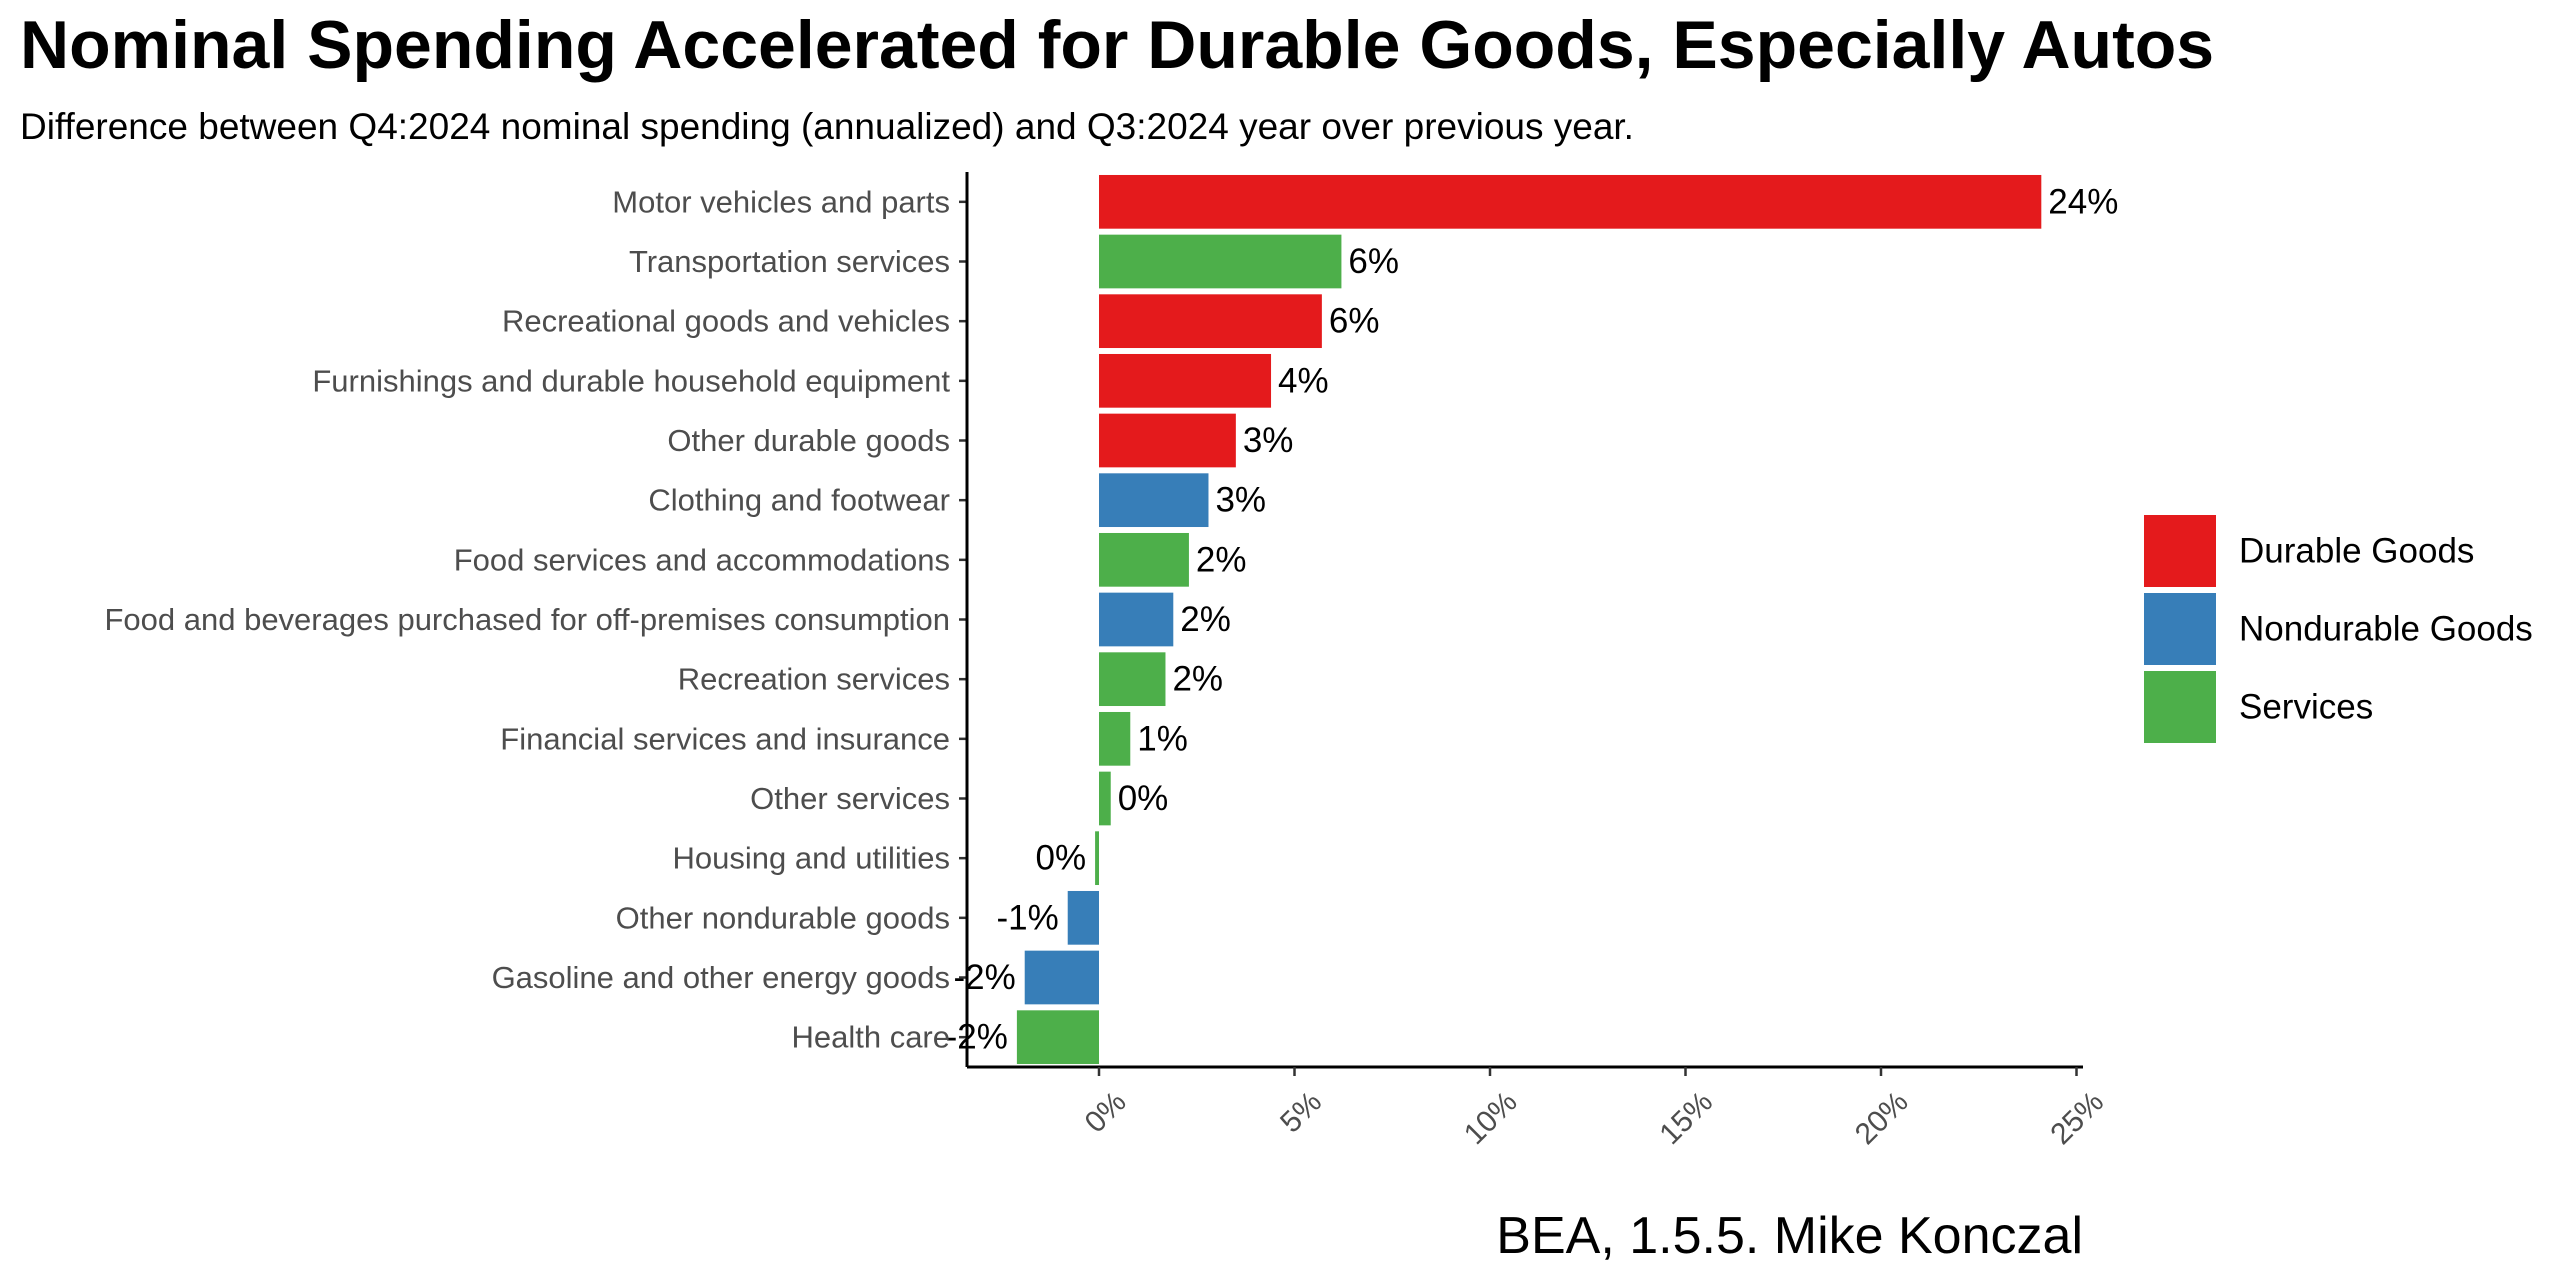 This screenshot has width=2560, height=1280. What do you see at coordinates (977, 1037) in the screenshot?
I see `bar-value-label: -2%` at bounding box center [977, 1037].